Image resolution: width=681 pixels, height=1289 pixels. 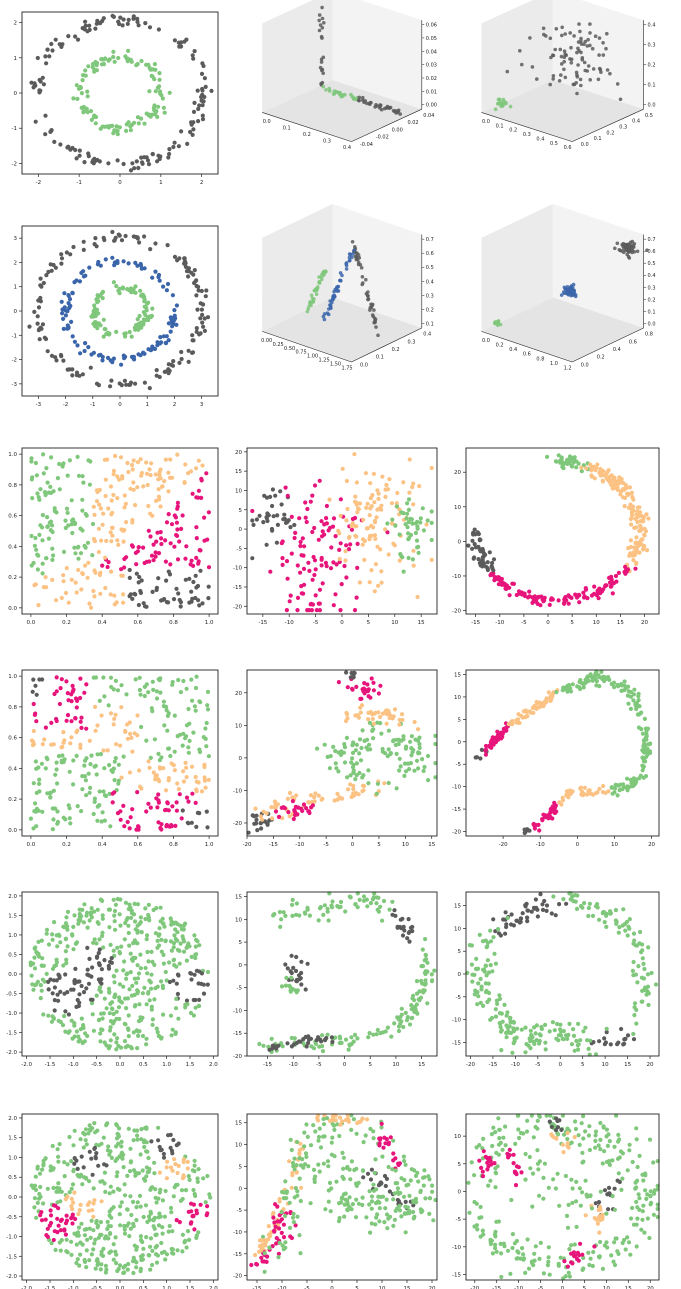 I want to click on y-tick-label: -20, so click(x=237, y=824).